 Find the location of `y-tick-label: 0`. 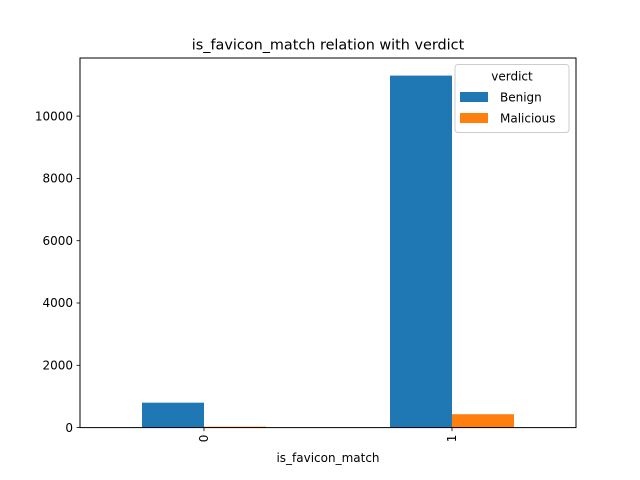

y-tick-label: 0 is located at coordinates (69, 428).